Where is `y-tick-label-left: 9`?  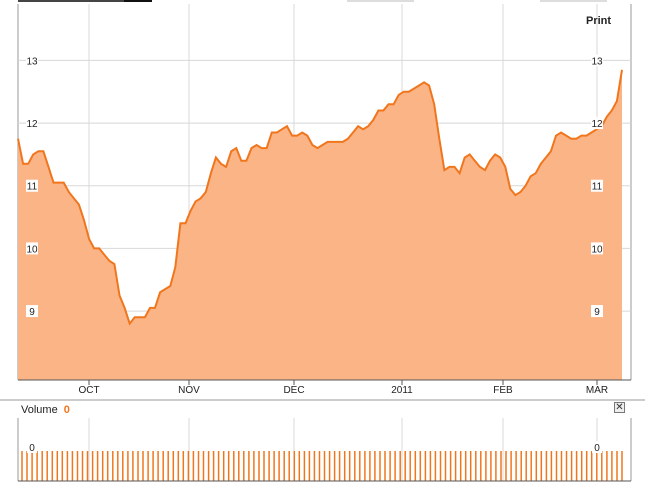 y-tick-label-left: 9 is located at coordinates (32, 312).